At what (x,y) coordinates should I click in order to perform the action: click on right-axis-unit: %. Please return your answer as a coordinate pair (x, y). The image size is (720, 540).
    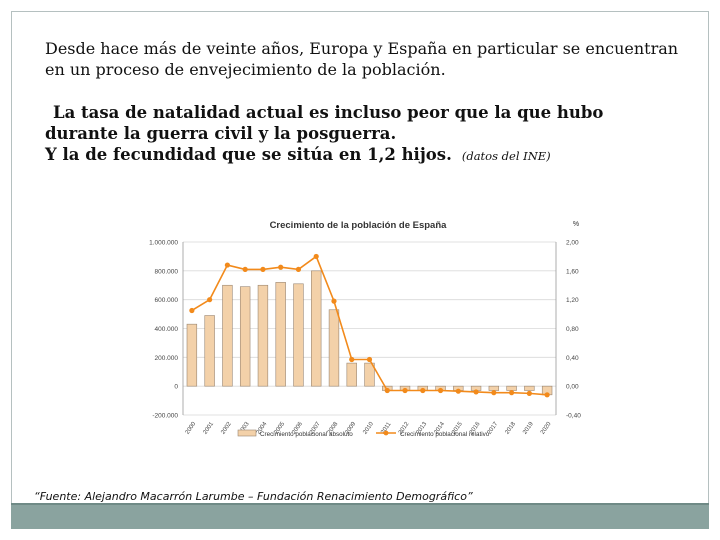
    Looking at the image, I should click on (576, 224).